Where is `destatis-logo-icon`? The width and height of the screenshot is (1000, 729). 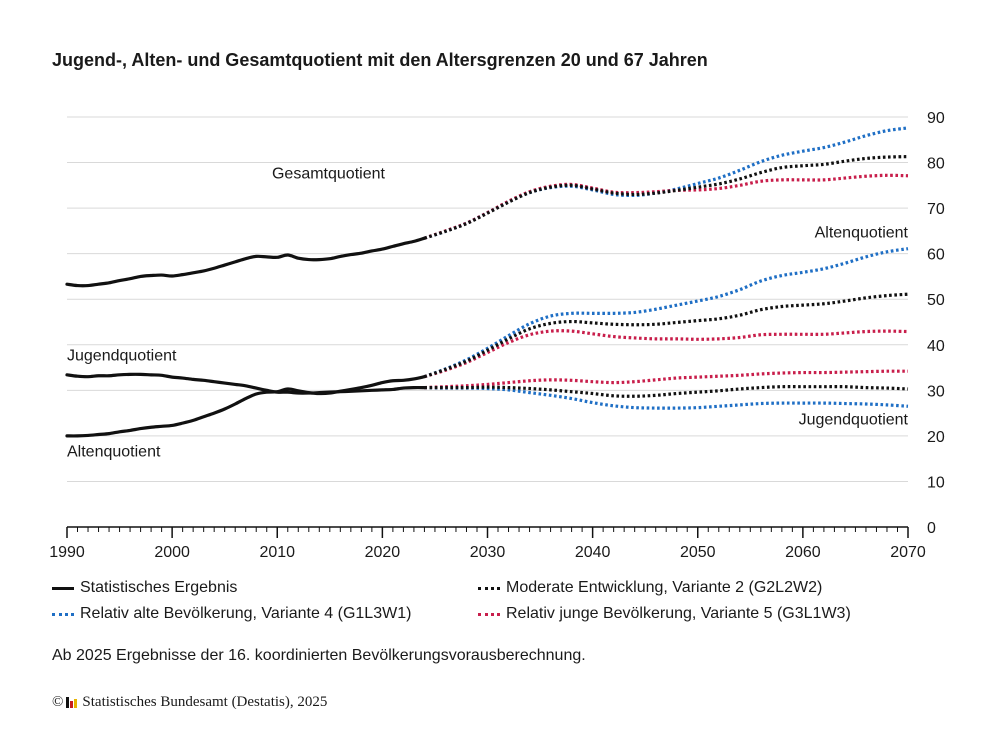
destatis-logo-icon is located at coordinates (72, 702).